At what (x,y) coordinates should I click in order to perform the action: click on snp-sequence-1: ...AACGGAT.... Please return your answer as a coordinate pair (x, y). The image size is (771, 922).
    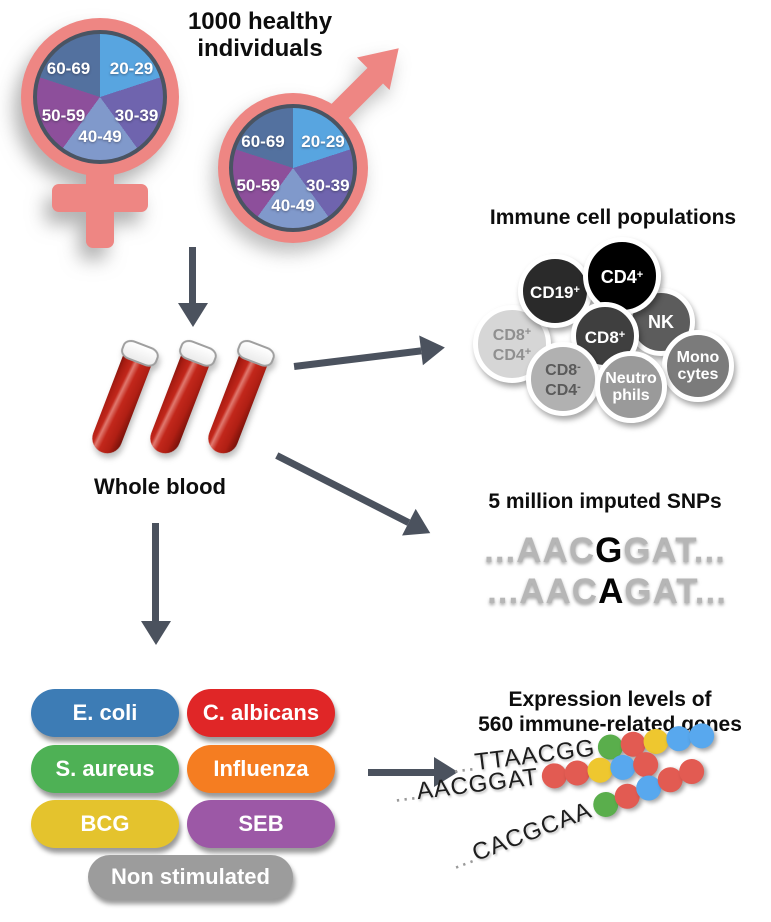
    Looking at the image, I should click on (605, 551).